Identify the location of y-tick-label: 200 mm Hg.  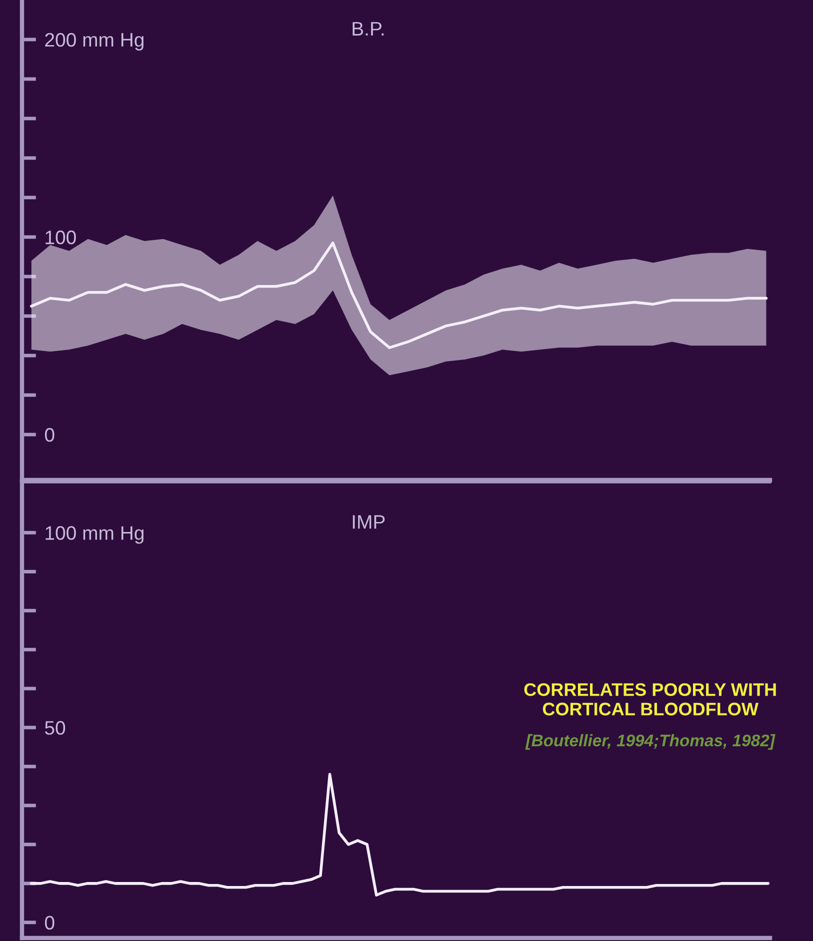
(94, 41).